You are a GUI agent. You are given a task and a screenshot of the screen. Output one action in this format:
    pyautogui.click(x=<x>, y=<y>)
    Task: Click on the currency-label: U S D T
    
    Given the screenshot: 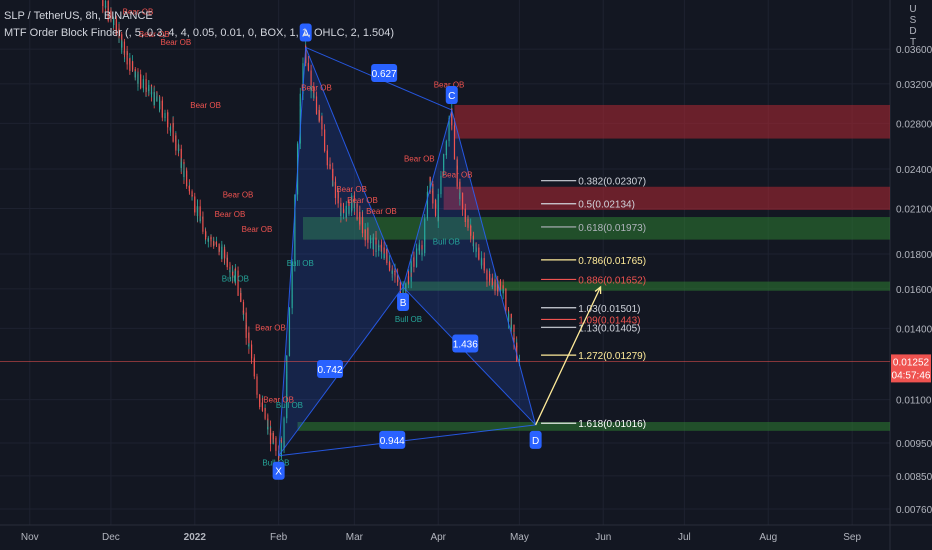 What is the action you would take?
    pyautogui.click(x=913, y=26)
    